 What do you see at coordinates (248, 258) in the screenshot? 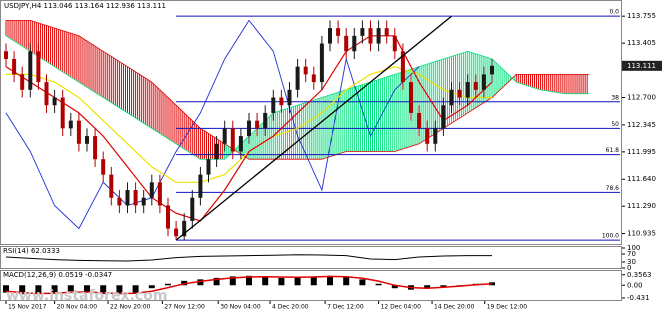
I see `rsi-line` at bounding box center [248, 258].